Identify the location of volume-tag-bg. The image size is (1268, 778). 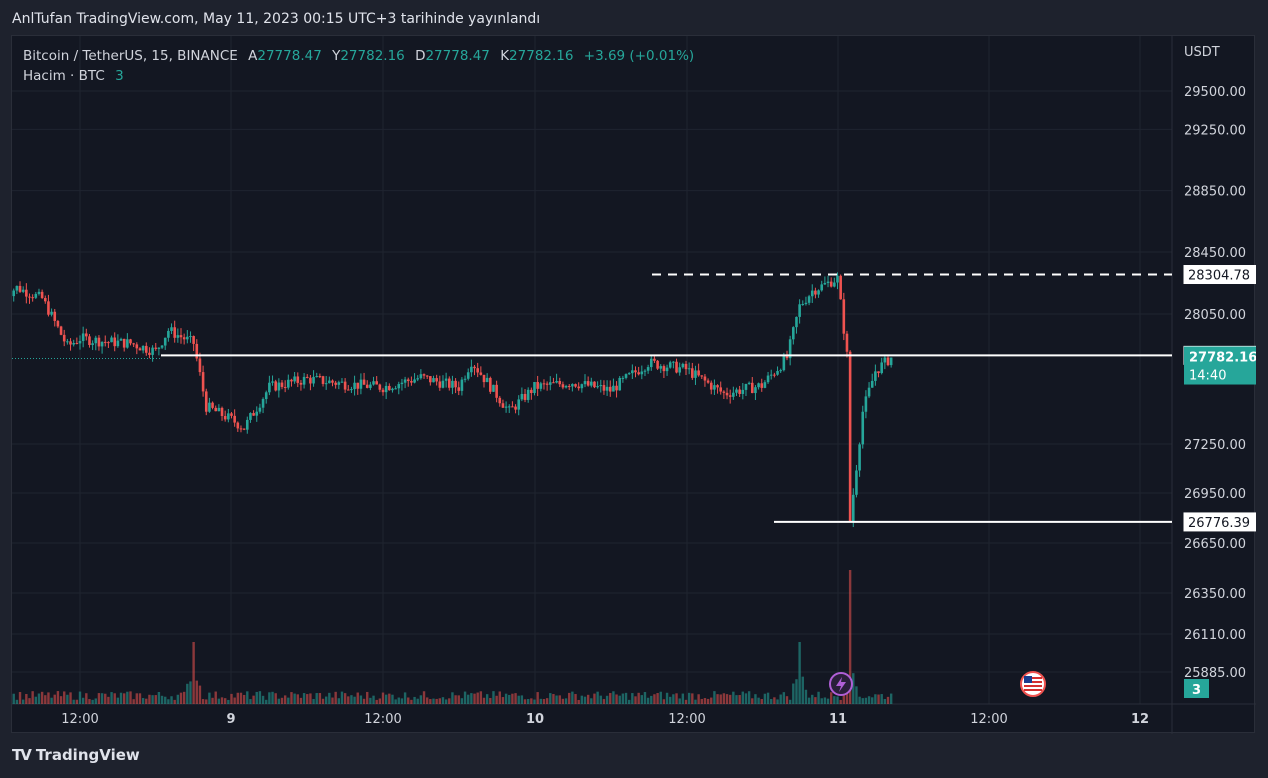
(1196, 688).